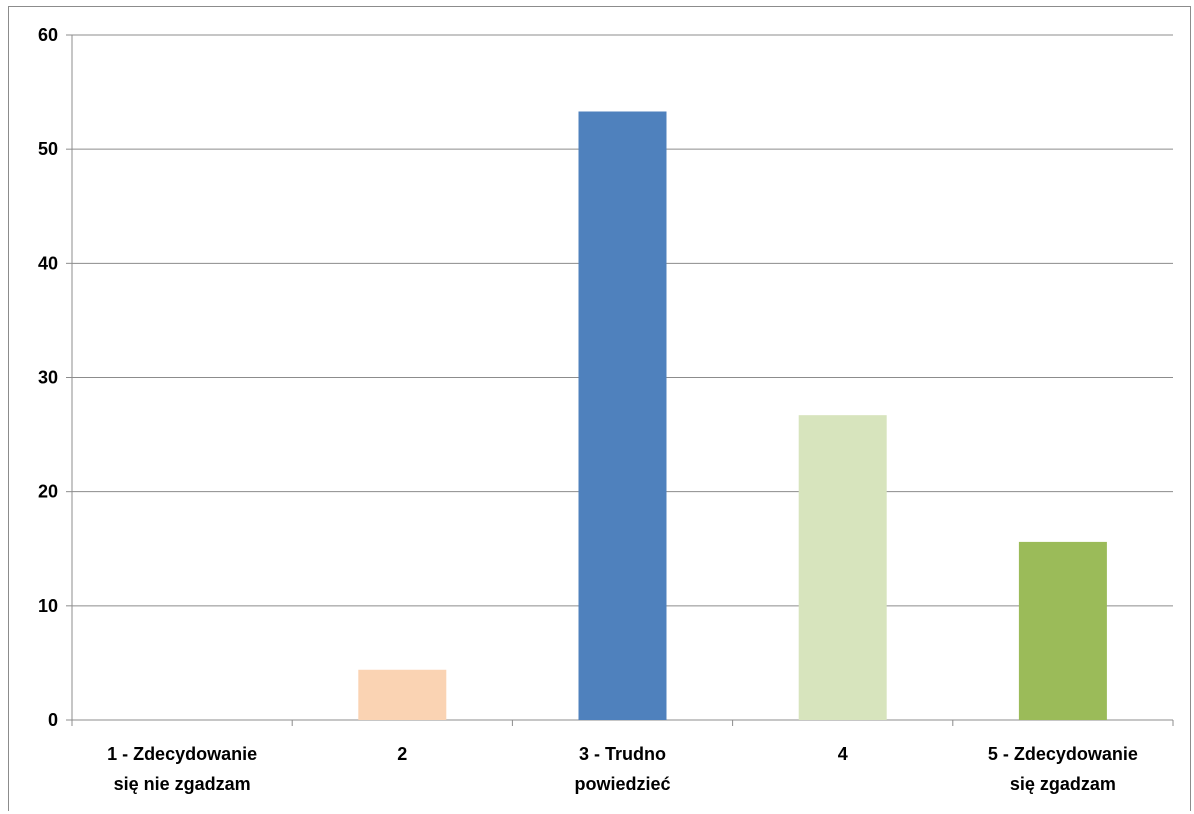 This screenshot has height=814, width=1194. Describe the element at coordinates (1063, 784) in the screenshot. I see `x-category-label: się zgadzam` at that location.